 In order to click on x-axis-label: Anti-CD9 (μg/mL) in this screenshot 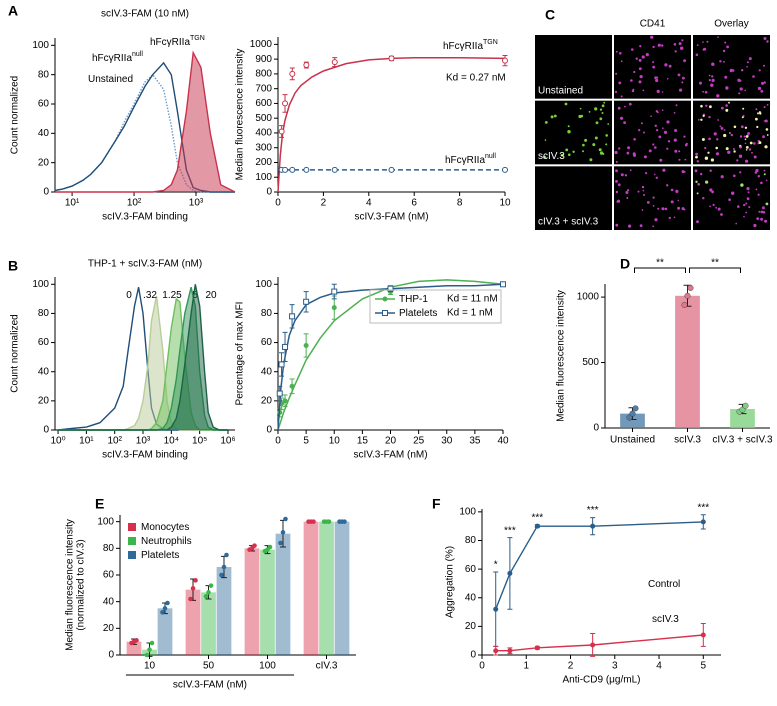, I will do `click(602, 680)`.